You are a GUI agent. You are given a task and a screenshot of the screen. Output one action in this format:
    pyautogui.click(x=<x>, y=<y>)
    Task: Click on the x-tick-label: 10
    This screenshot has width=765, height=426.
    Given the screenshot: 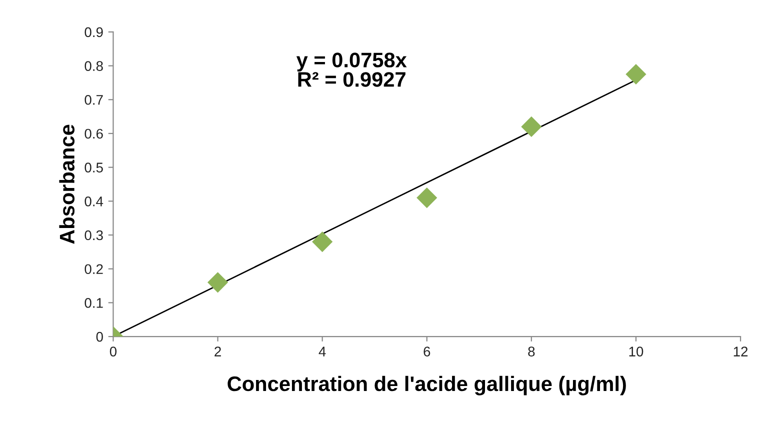 What is the action you would take?
    pyautogui.click(x=636, y=351)
    